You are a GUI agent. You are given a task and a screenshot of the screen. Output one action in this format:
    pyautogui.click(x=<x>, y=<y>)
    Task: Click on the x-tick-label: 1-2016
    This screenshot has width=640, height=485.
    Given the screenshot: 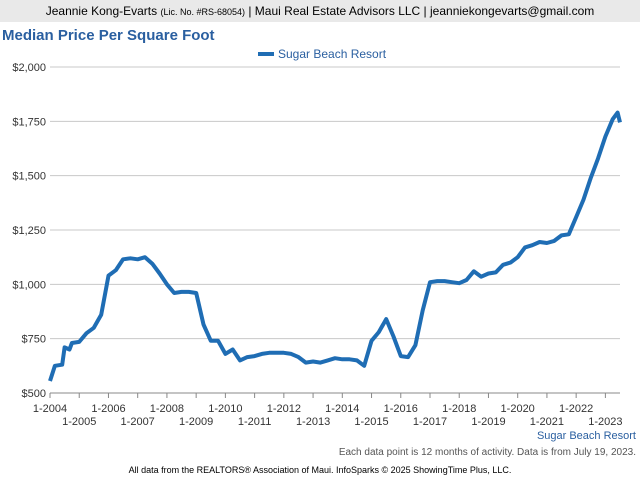 What is the action you would take?
    pyautogui.click(x=401, y=409)
    